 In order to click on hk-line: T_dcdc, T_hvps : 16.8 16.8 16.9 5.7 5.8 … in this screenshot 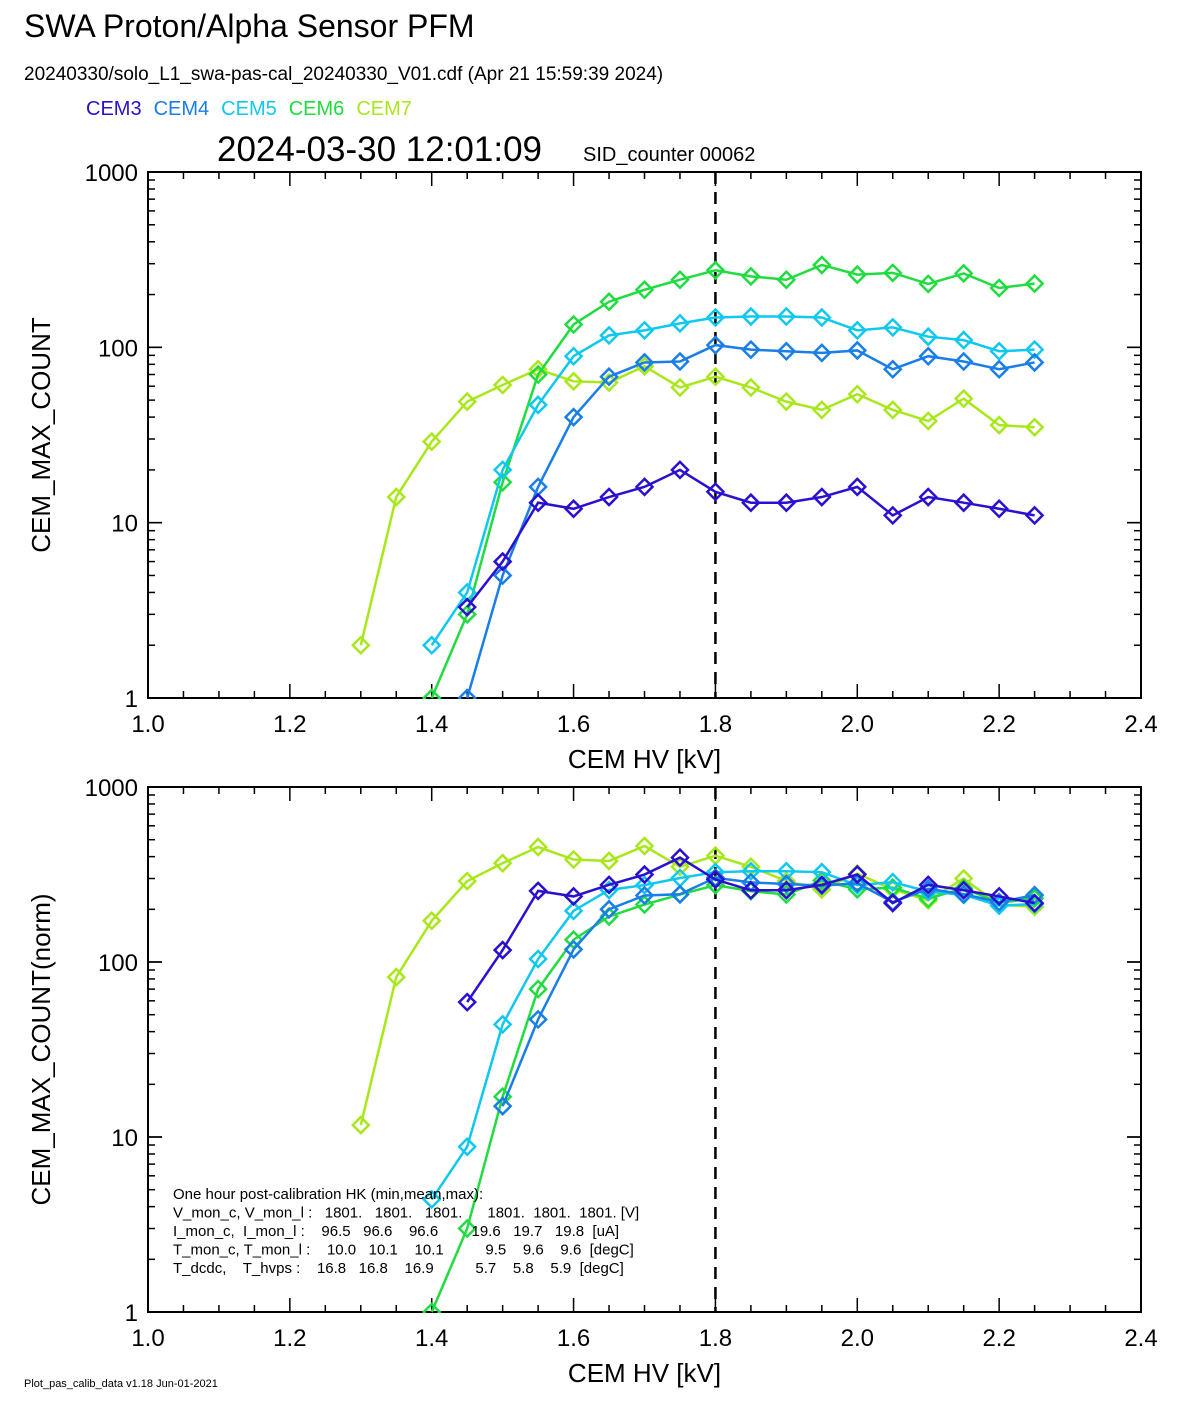, I will do `click(398, 1268)`.